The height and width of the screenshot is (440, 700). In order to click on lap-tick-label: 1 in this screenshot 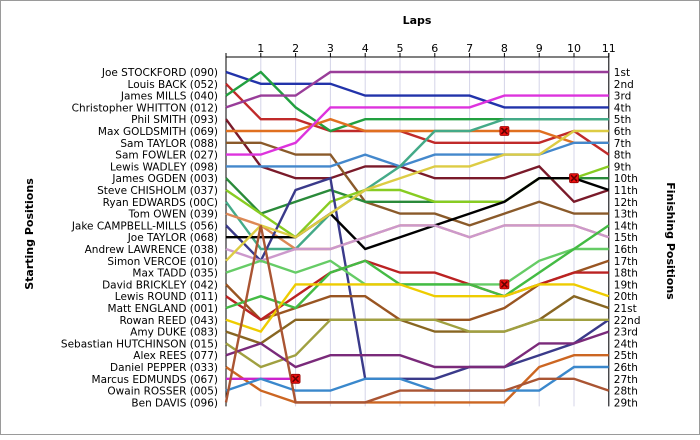, I will do `click(260, 48)`.